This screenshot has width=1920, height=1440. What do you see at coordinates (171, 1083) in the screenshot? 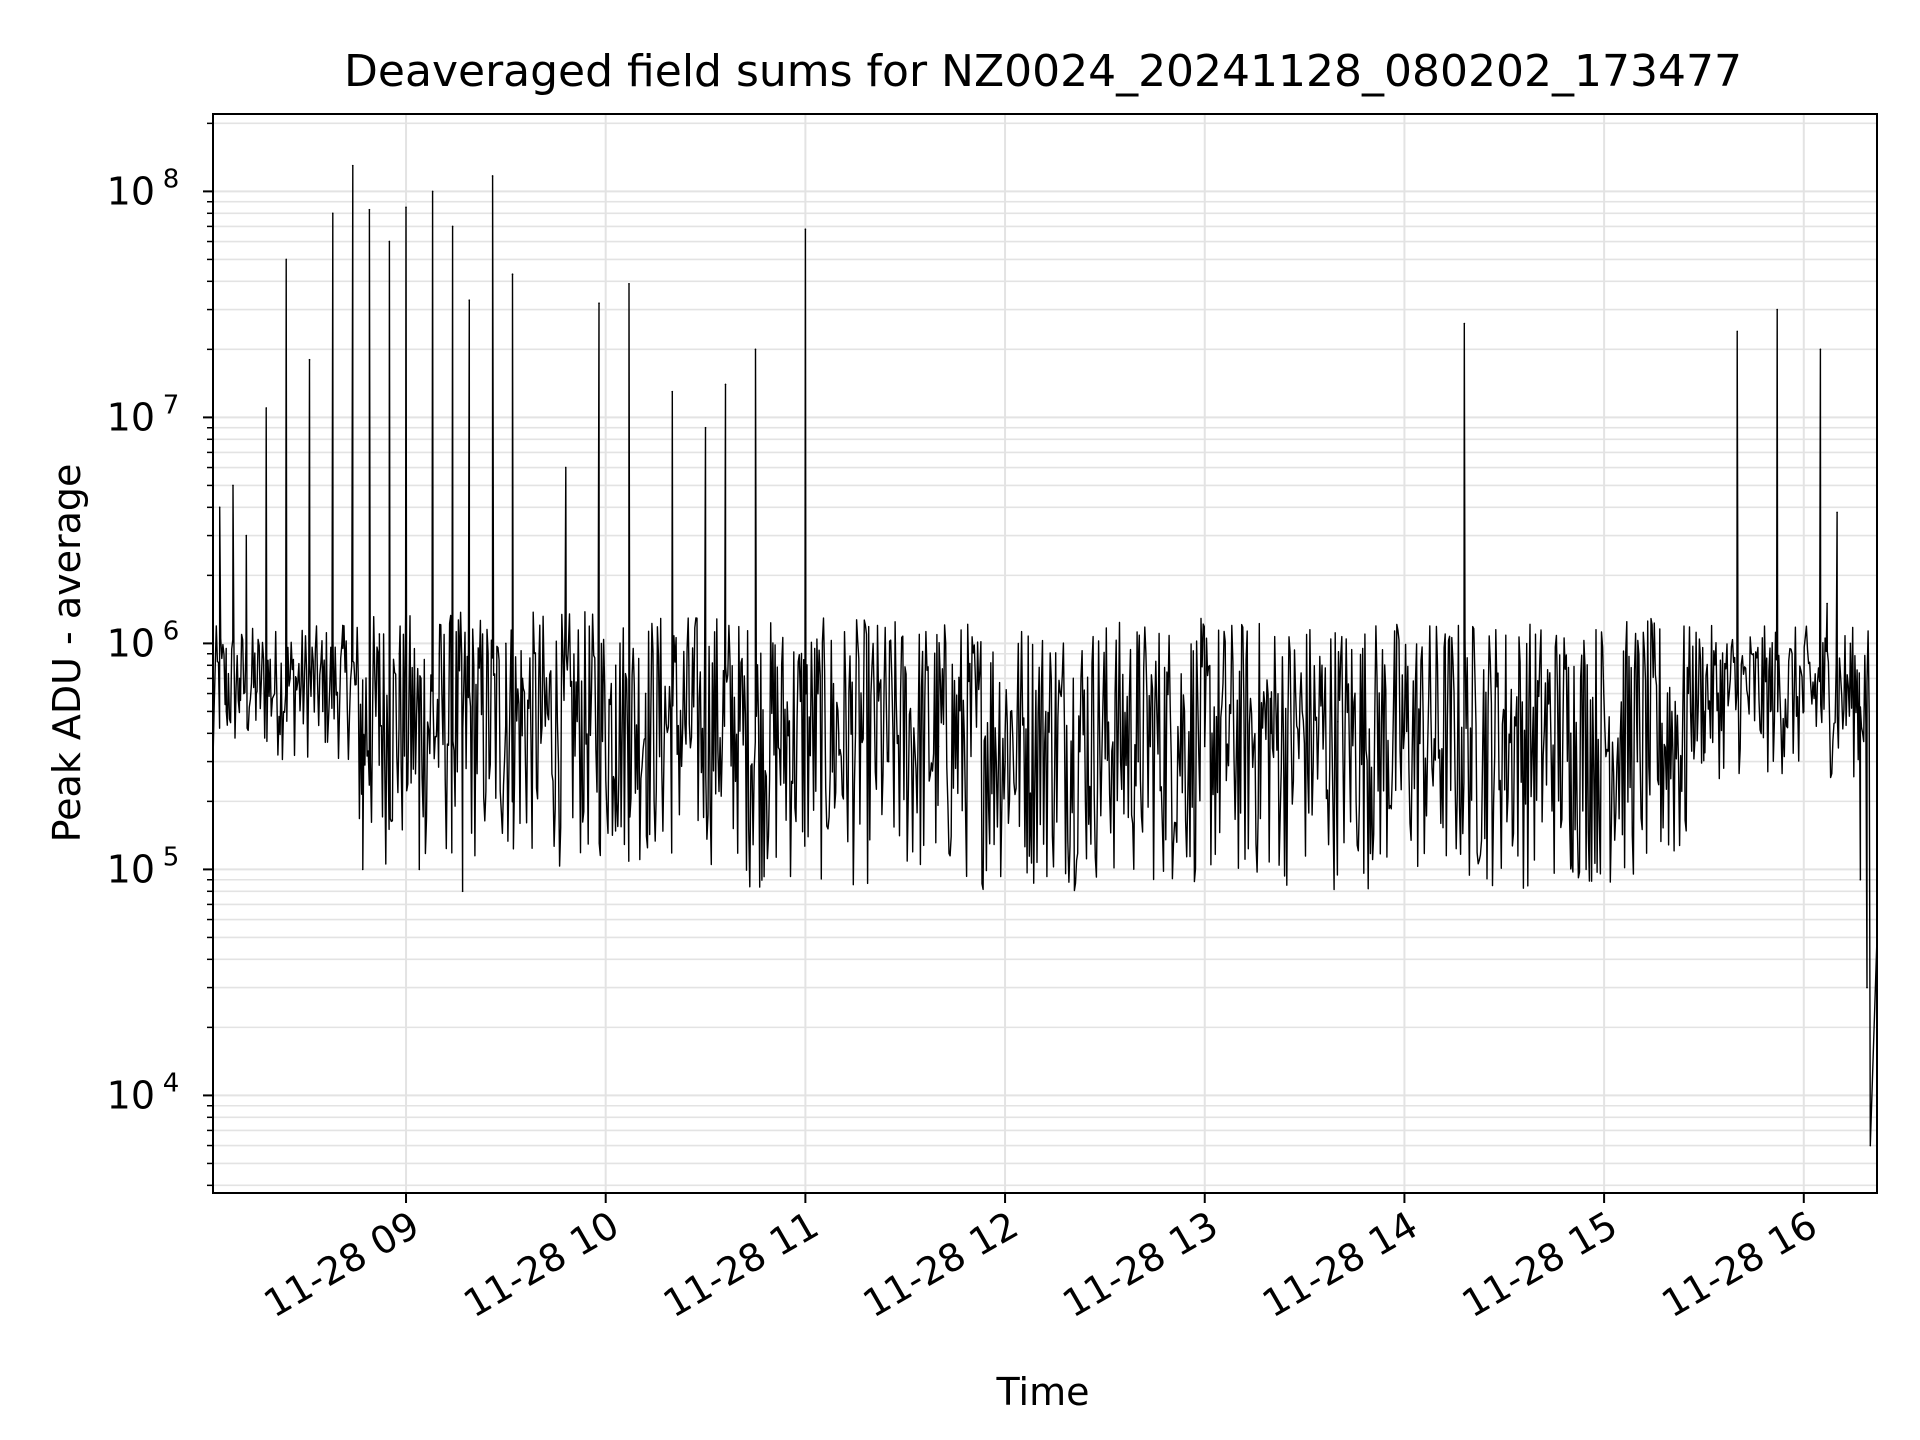
I see `y-tick-exponent: 4` at bounding box center [171, 1083].